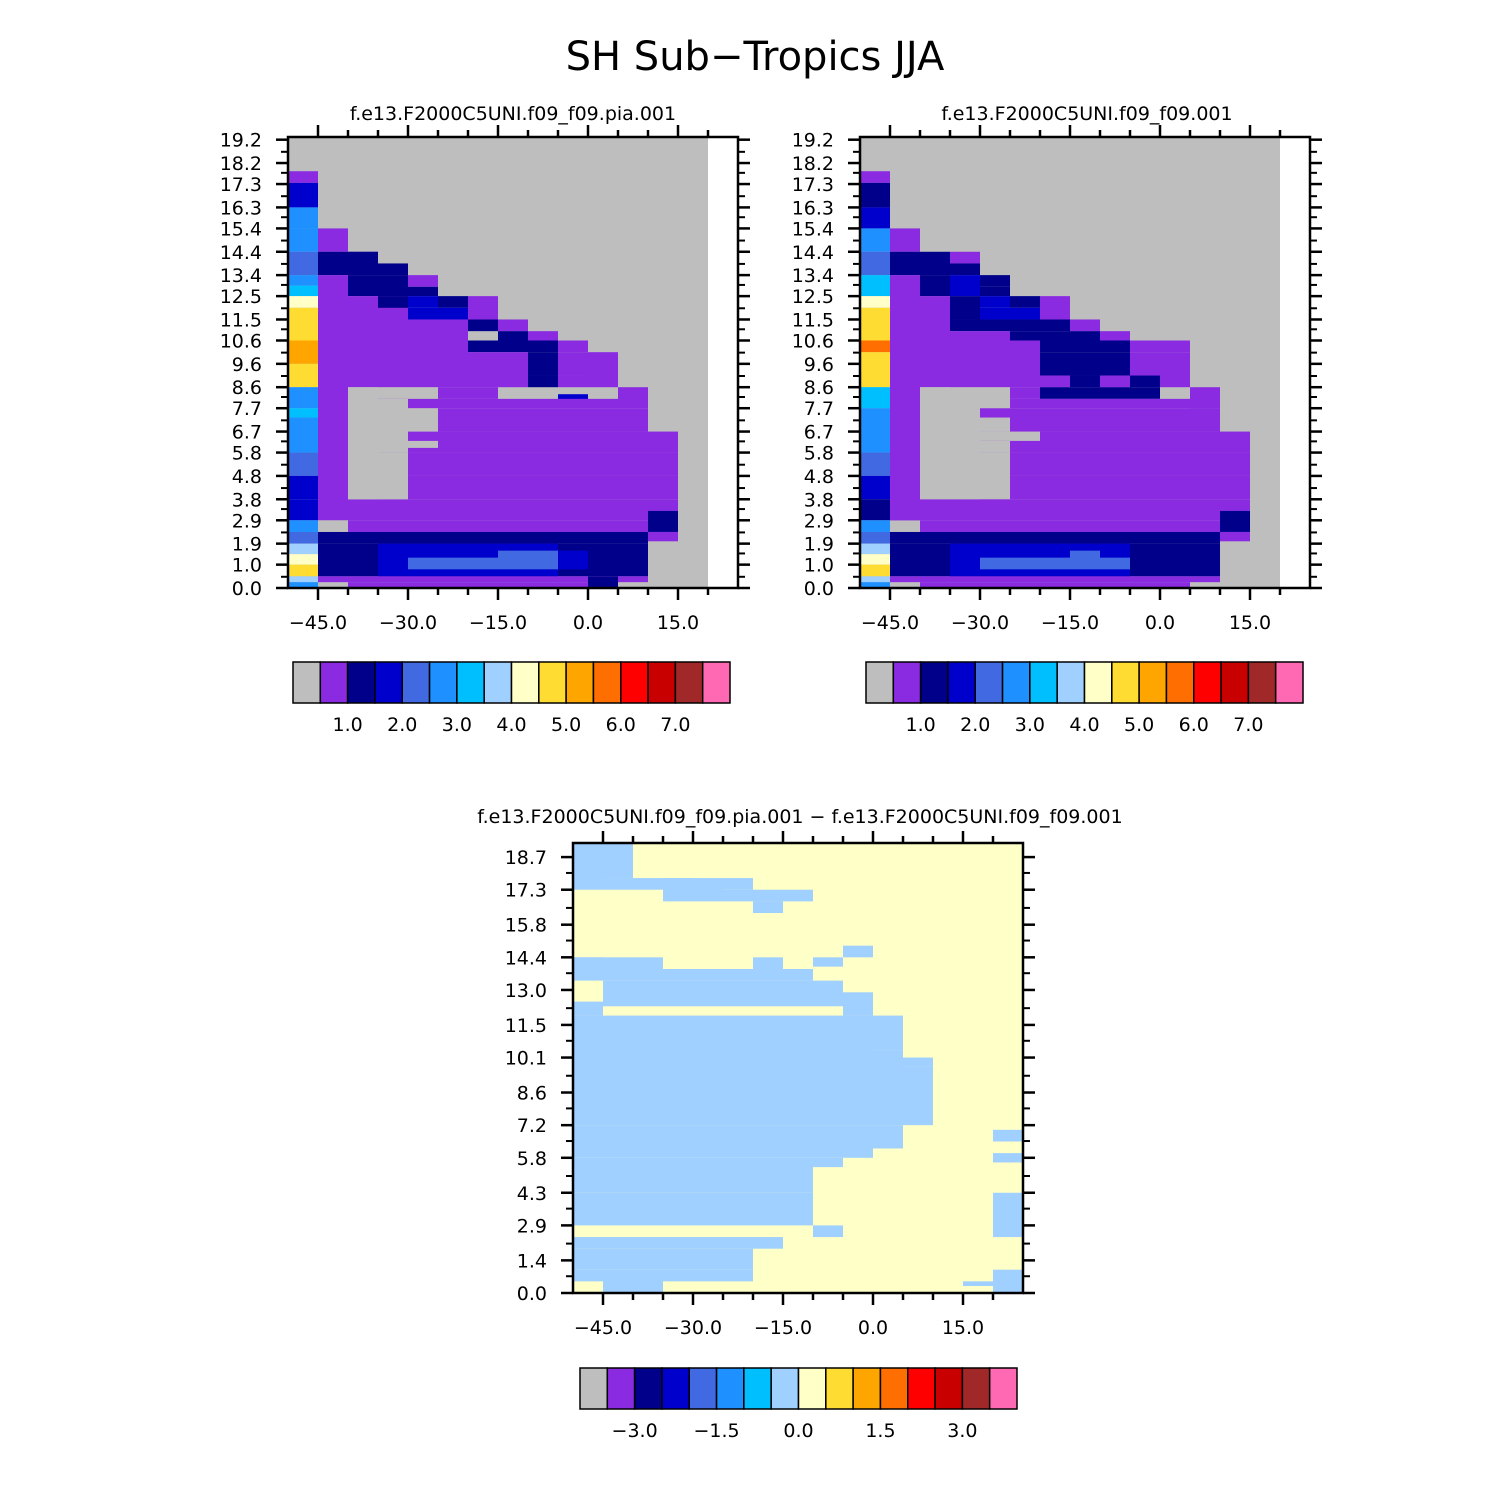 The height and width of the screenshot is (1510, 1510). I want to click on y-tick-label: 8.6, so click(247, 388).